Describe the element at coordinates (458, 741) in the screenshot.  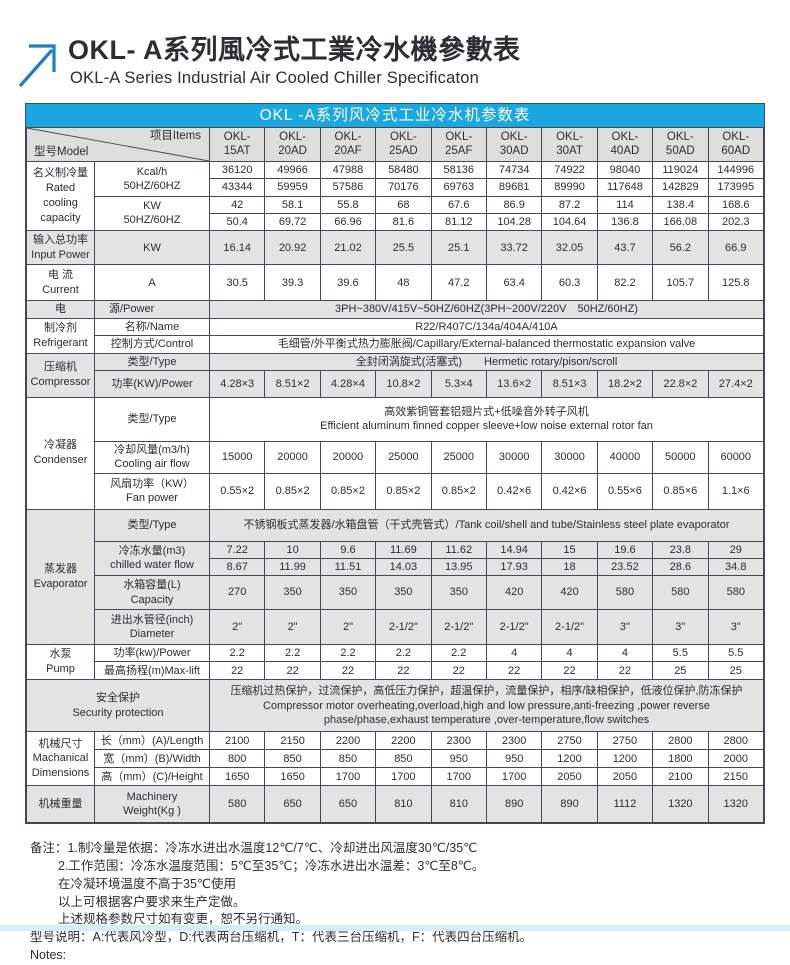
I see `value-cell: 2300` at that location.